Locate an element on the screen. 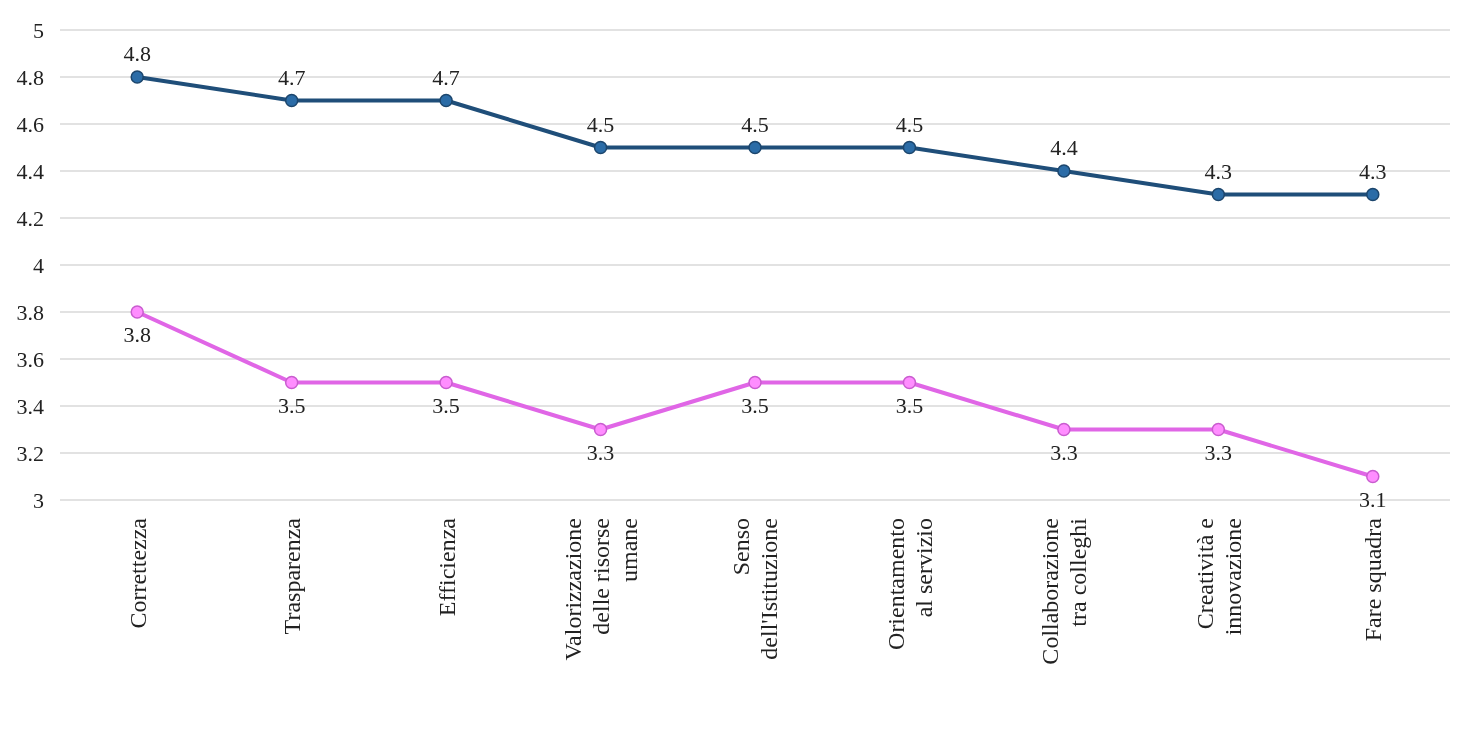 The image size is (1458, 745). data-label: 3.8 is located at coordinates (137, 334).